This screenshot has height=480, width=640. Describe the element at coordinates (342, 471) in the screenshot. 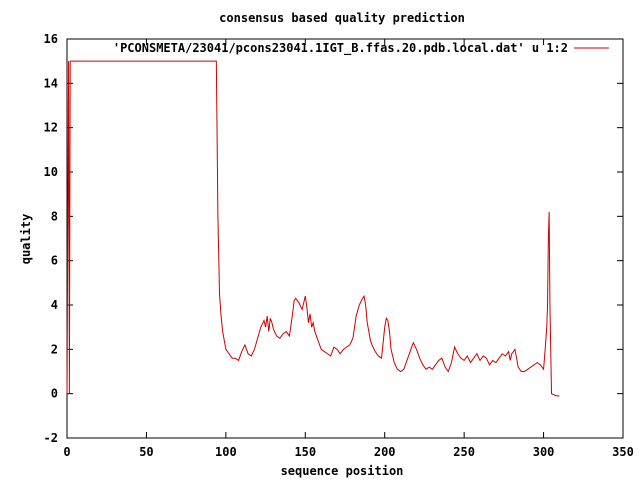

I see `x-axis-label: sequence position` at that location.